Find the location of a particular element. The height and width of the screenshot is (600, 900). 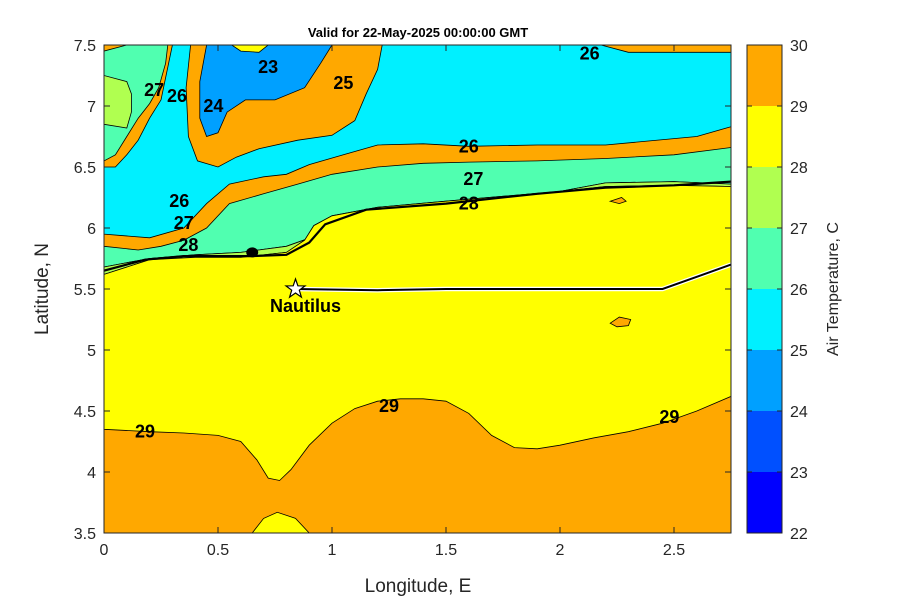

x-tick-label: 2.5 is located at coordinates (674, 550).